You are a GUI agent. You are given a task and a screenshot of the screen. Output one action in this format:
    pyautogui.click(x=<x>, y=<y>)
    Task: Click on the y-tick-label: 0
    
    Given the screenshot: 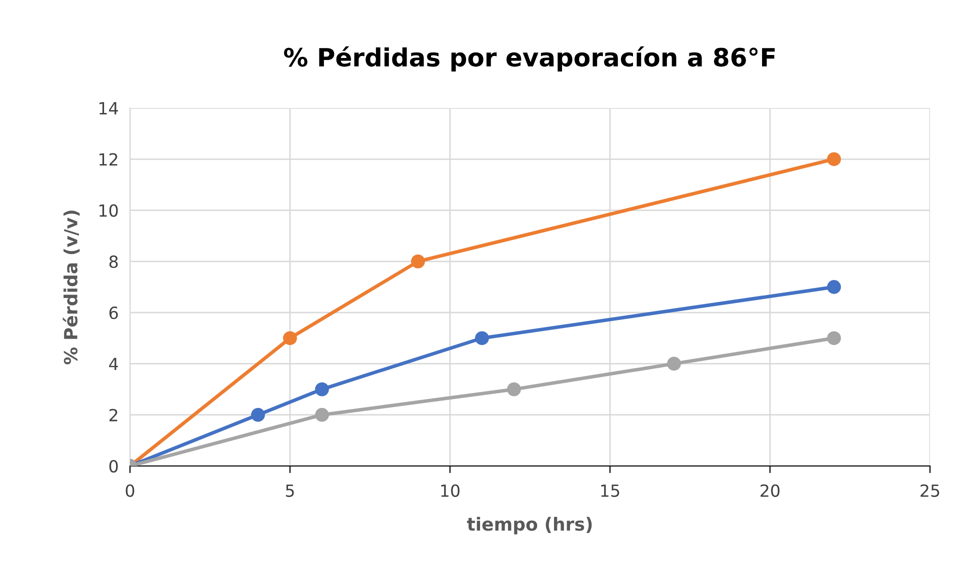 What is the action you would take?
    pyautogui.click(x=113, y=466)
    